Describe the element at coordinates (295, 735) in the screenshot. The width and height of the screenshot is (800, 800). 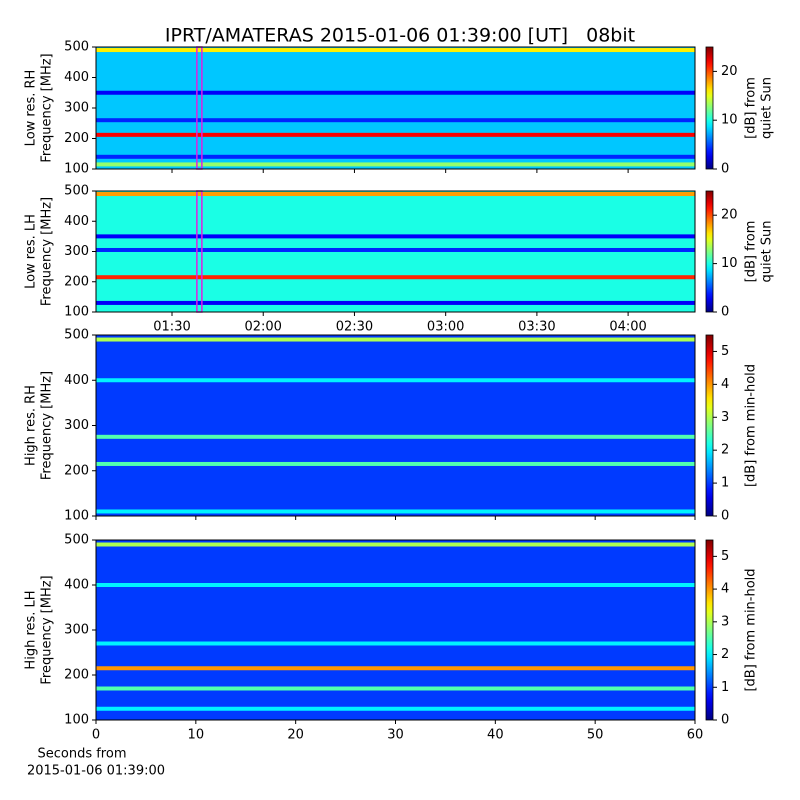
I see `x-tick-label: 20` at that location.